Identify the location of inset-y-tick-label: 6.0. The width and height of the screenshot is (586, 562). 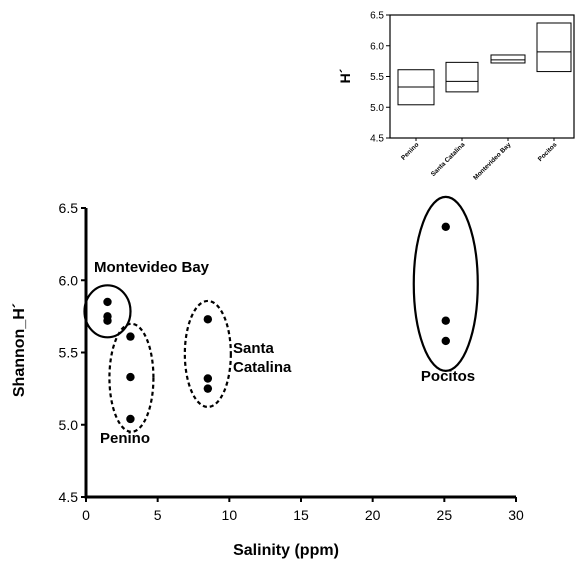
(377, 46).